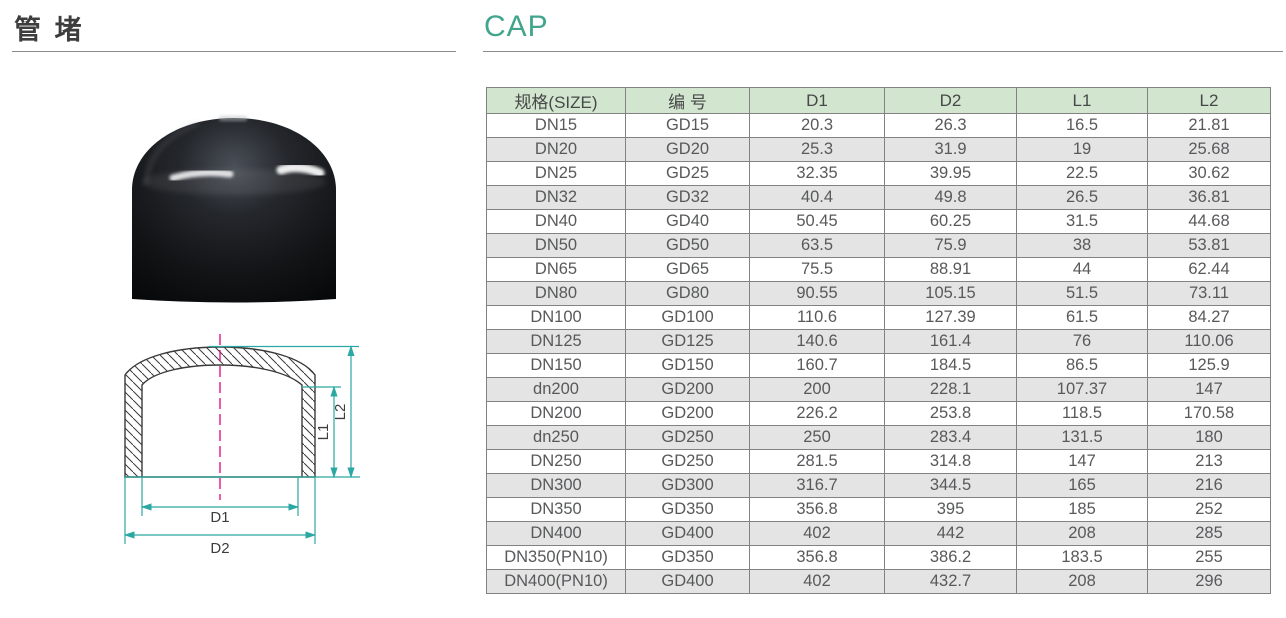 Image resolution: width=1286 pixels, height=618 pixels. What do you see at coordinates (817, 269) in the screenshot?
I see `table-cell: 75.5` at bounding box center [817, 269].